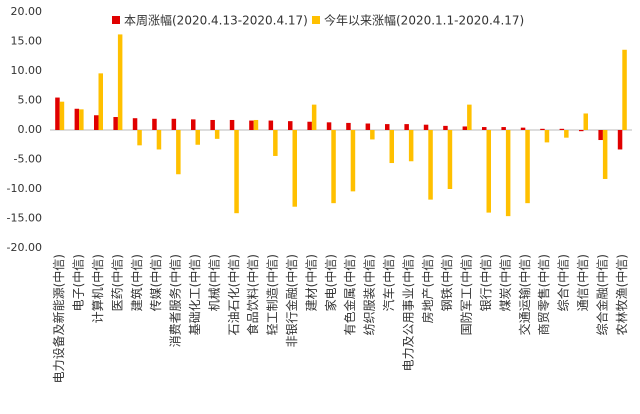 This screenshot has width=640, height=414. I want to click on x-tick-label: 医药(中信), so click(116, 282).